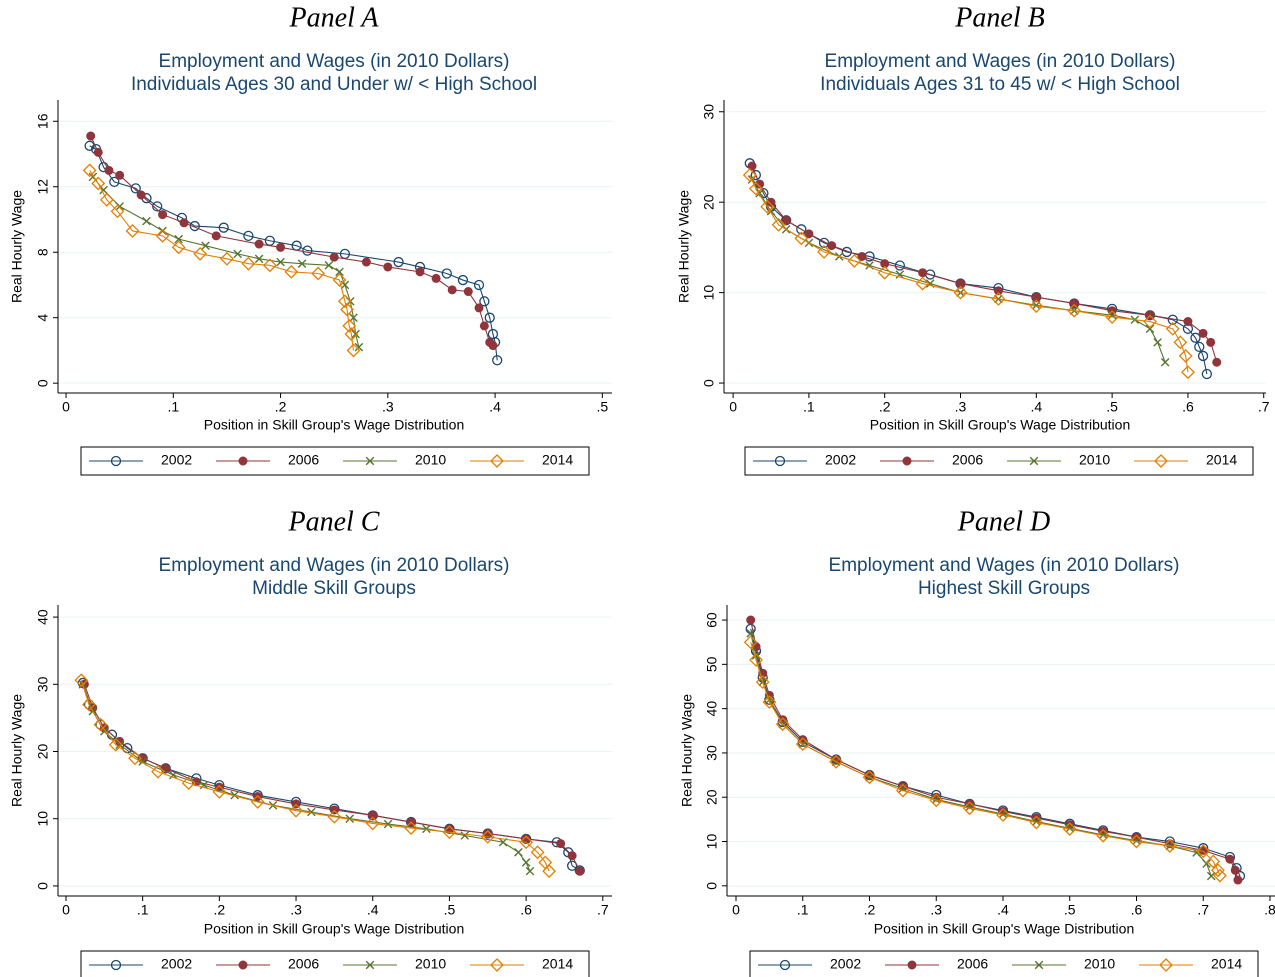 The height and width of the screenshot is (977, 1275). What do you see at coordinates (684, 246) in the screenshot?
I see `y-axis-title: Real Hourly Wage` at bounding box center [684, 246].